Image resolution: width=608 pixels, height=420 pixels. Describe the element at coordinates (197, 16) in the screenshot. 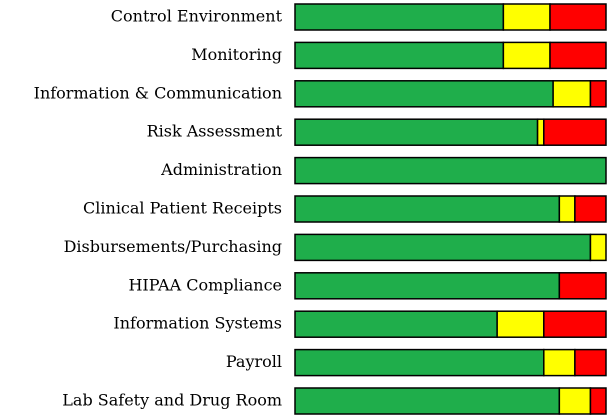

I see `category-label: Control Environment` at that location.